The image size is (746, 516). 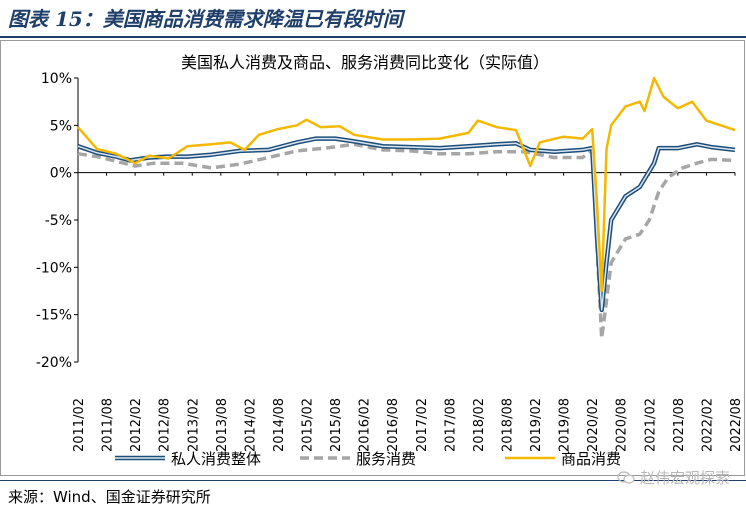 What do you see at coordinates (108, 425) in the screenshot?
I see `x-tick-label: 2011/08` at bounding box center [108, 425].